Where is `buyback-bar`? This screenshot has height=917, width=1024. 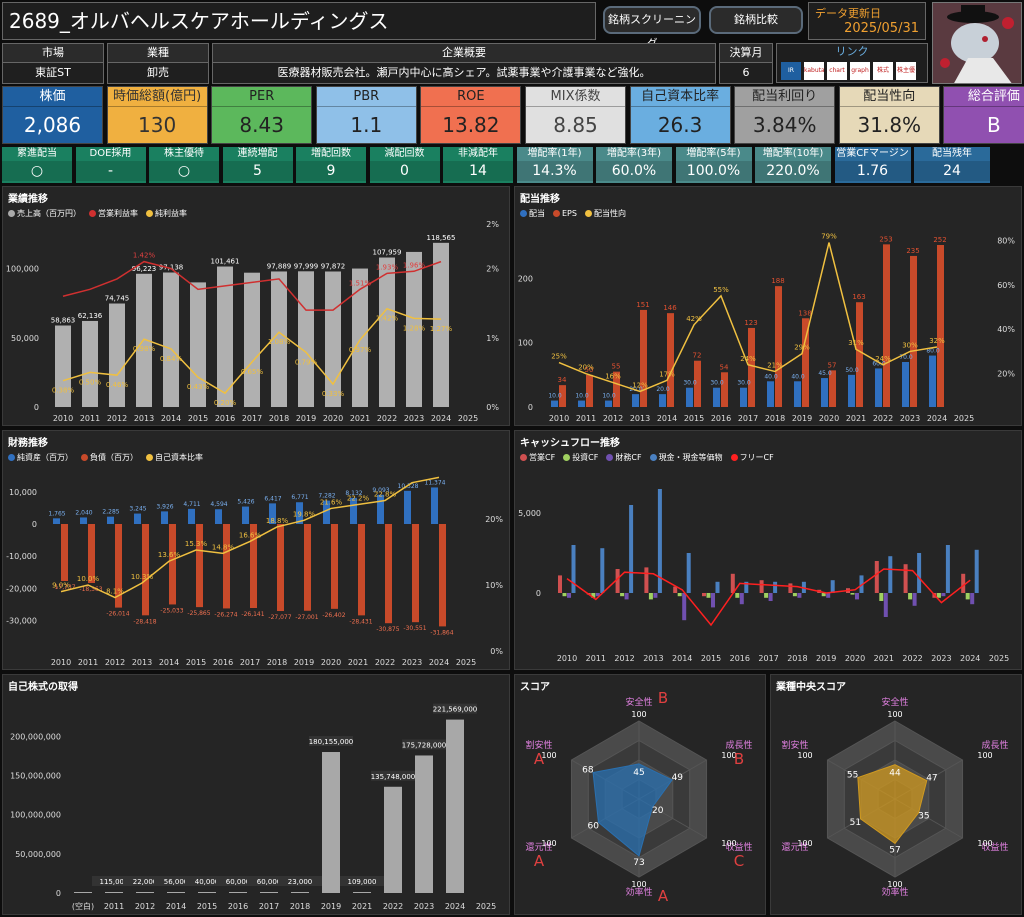
buyback-bar is located at coordinates (269, 892).